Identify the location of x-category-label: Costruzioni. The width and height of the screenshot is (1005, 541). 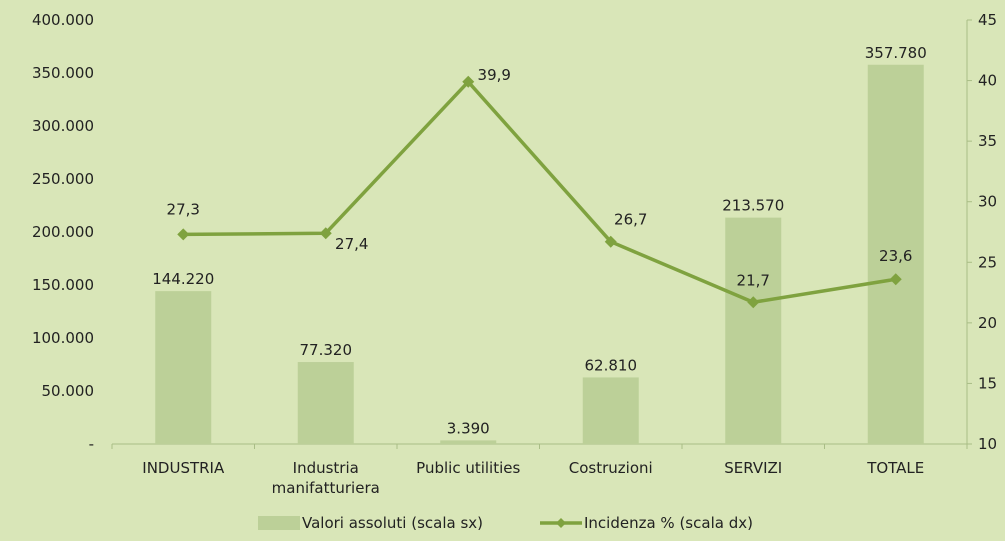
(611, 468).